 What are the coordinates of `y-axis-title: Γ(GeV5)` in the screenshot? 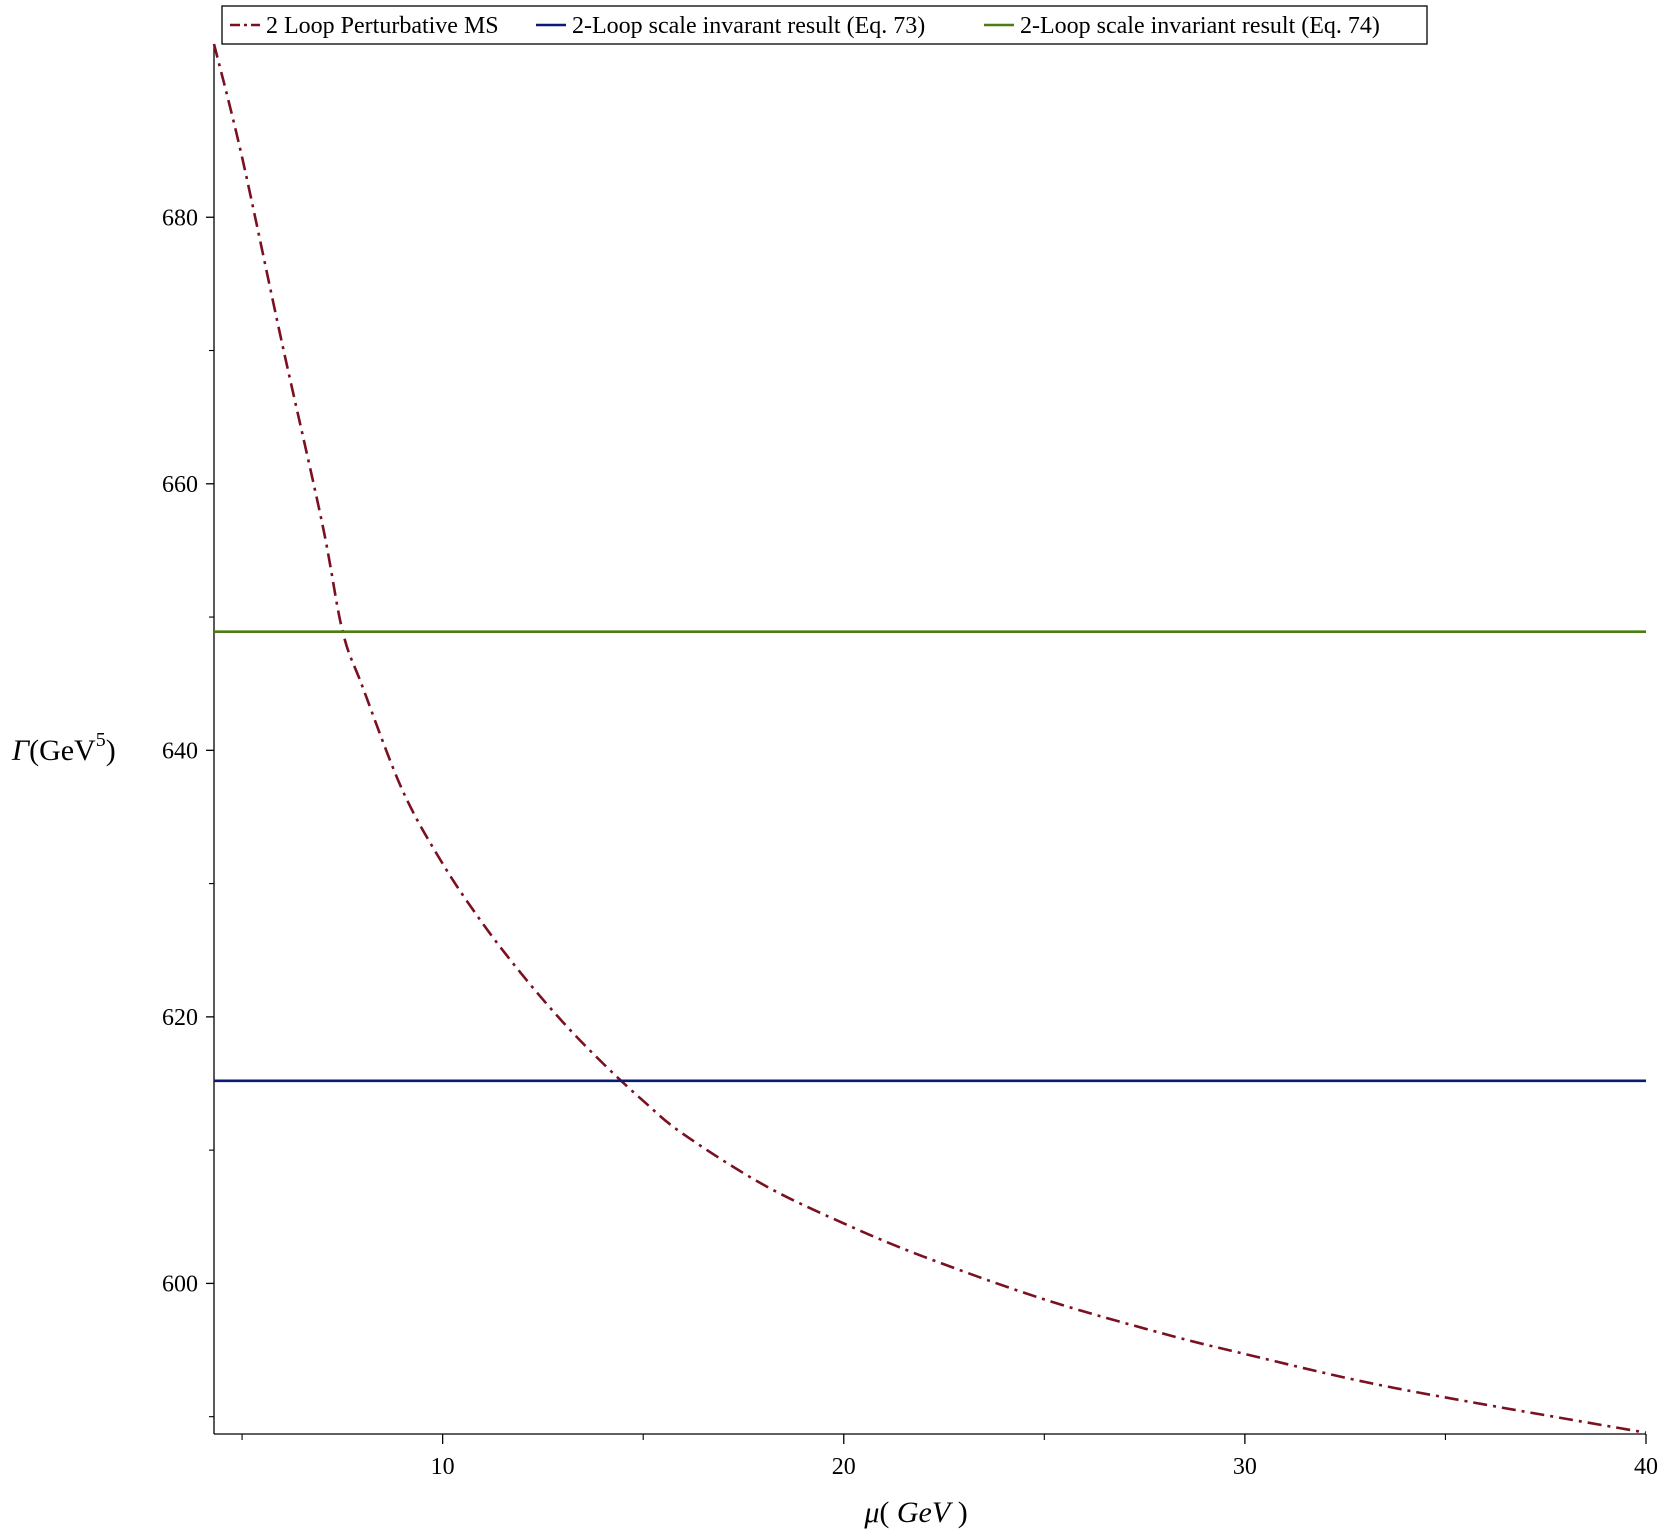 It's located at (63, 748).